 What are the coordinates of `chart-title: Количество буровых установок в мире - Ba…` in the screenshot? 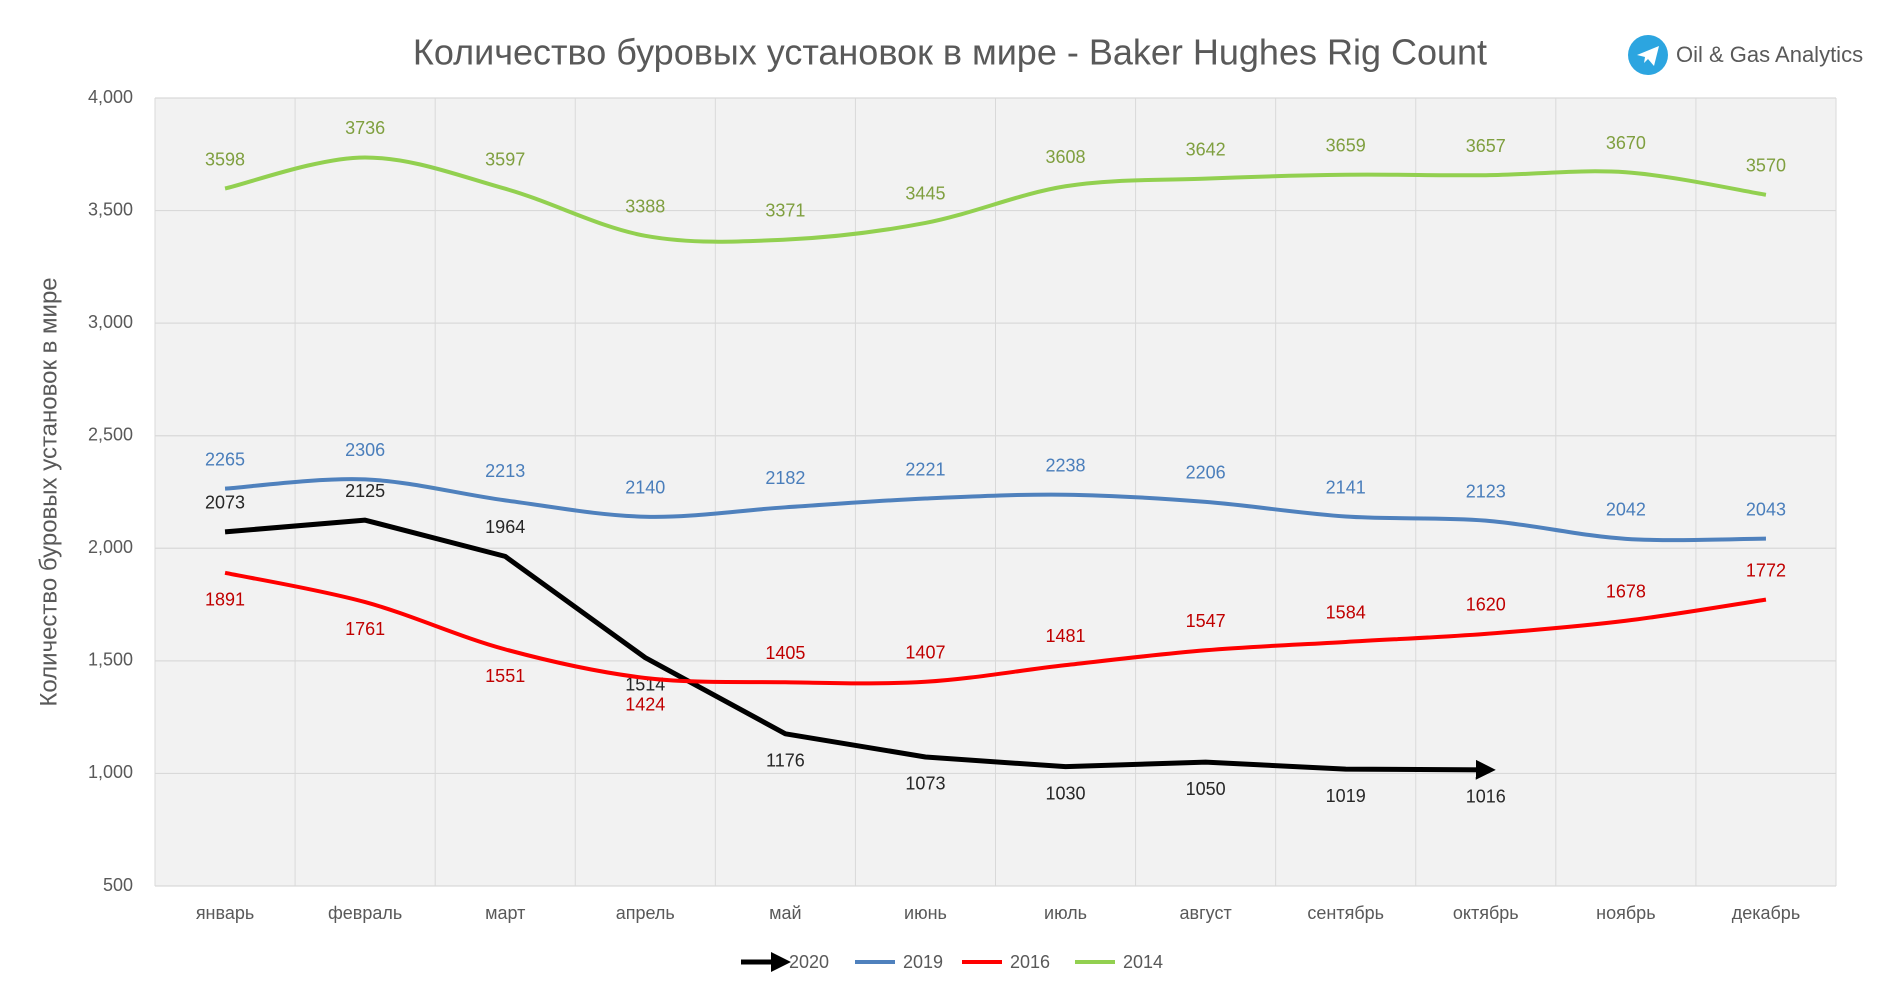 It's located at (950, 52).